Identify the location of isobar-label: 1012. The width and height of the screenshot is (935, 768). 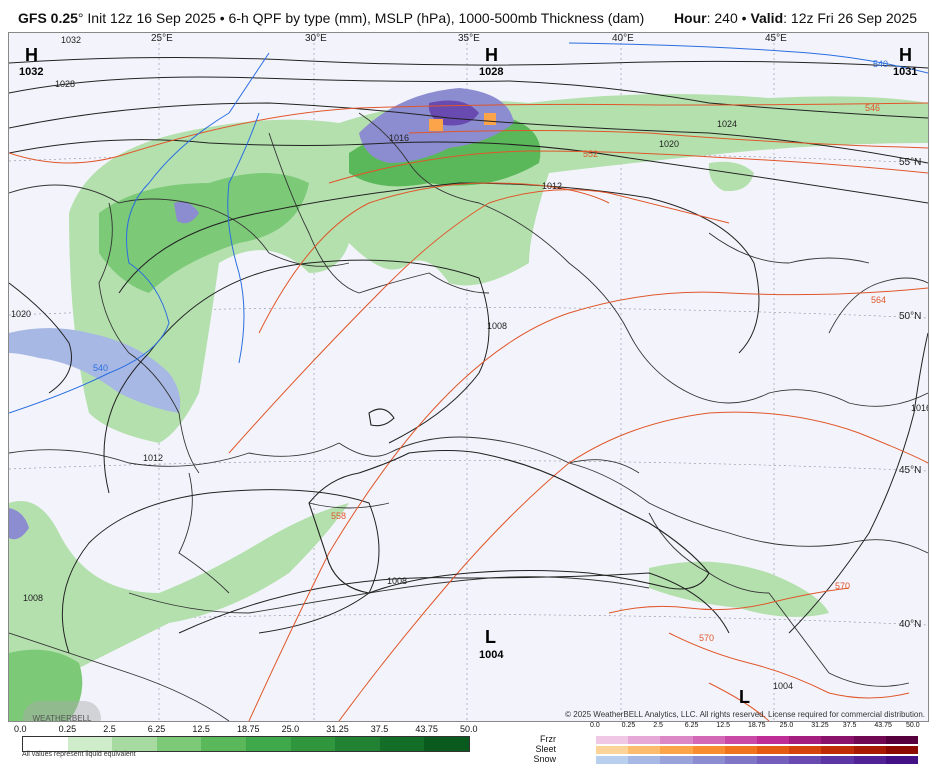
(552, 186).